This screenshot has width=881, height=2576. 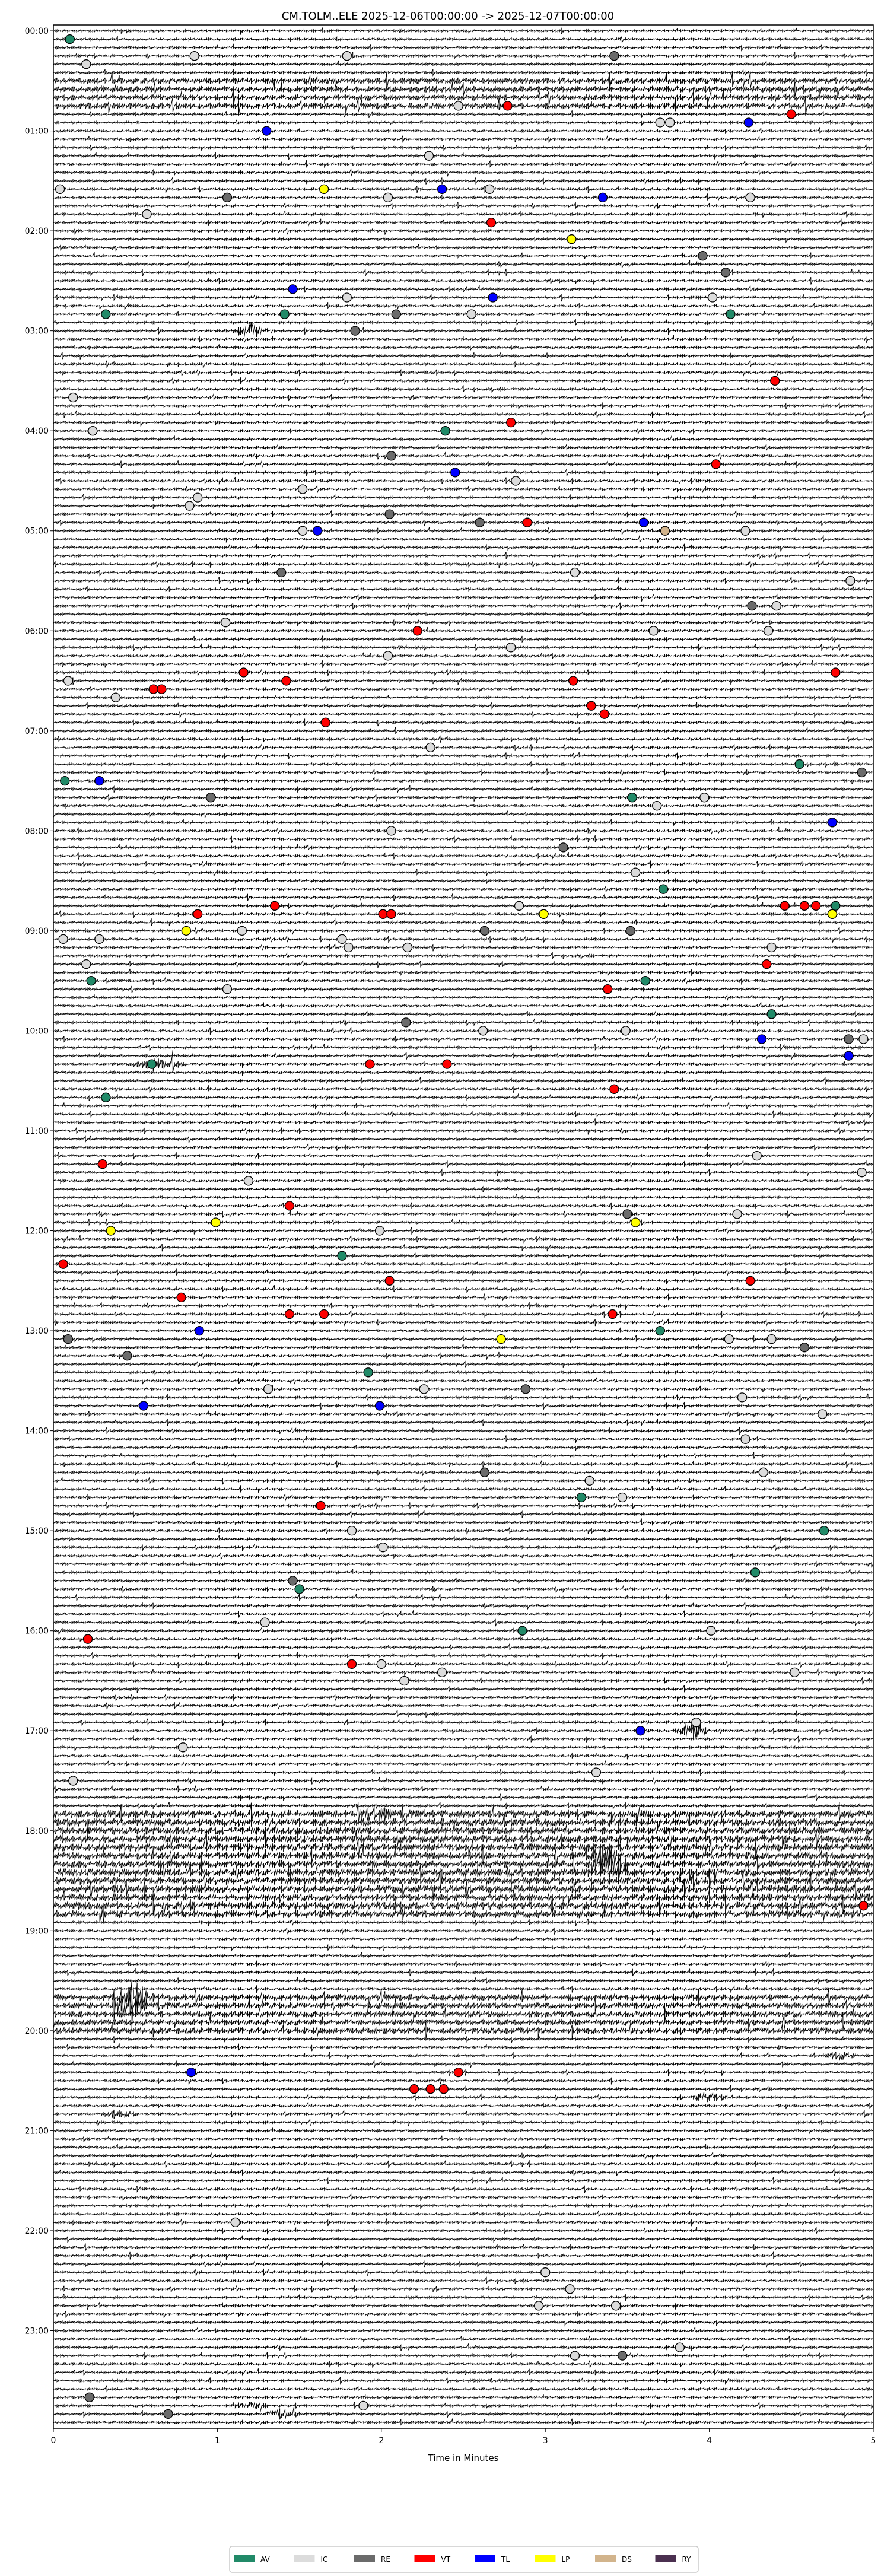 I want to click on legend-label: AV, so click(x=265, y=2559).